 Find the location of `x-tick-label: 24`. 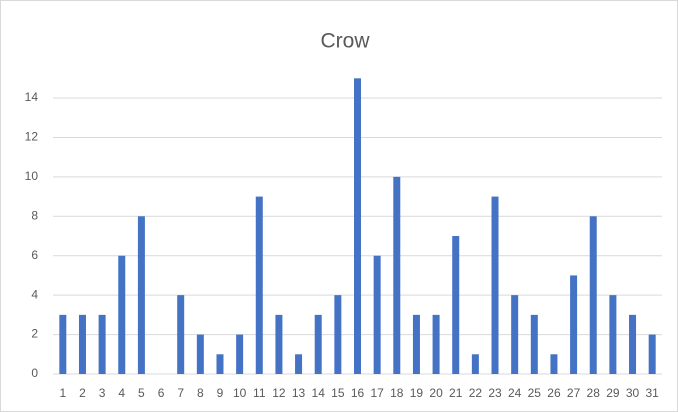

x-tick-label: 24 is located at coordinates (515, 393).